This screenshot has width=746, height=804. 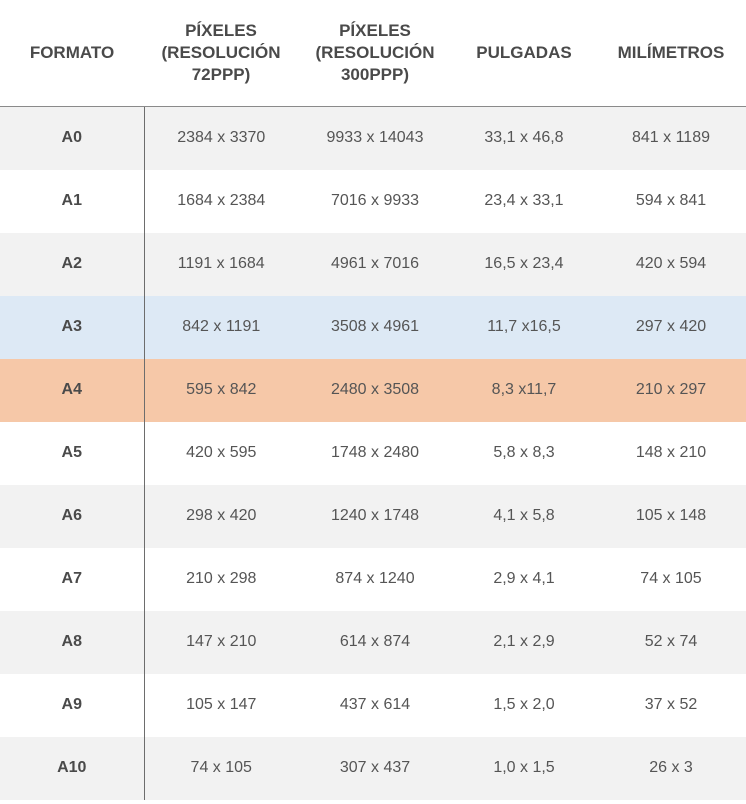 What do you see at coordinates (221, 264) in the screenshot?
I see `cell-pixels-72ppp: 1191 x 1684` at bounding box center [221, 264].